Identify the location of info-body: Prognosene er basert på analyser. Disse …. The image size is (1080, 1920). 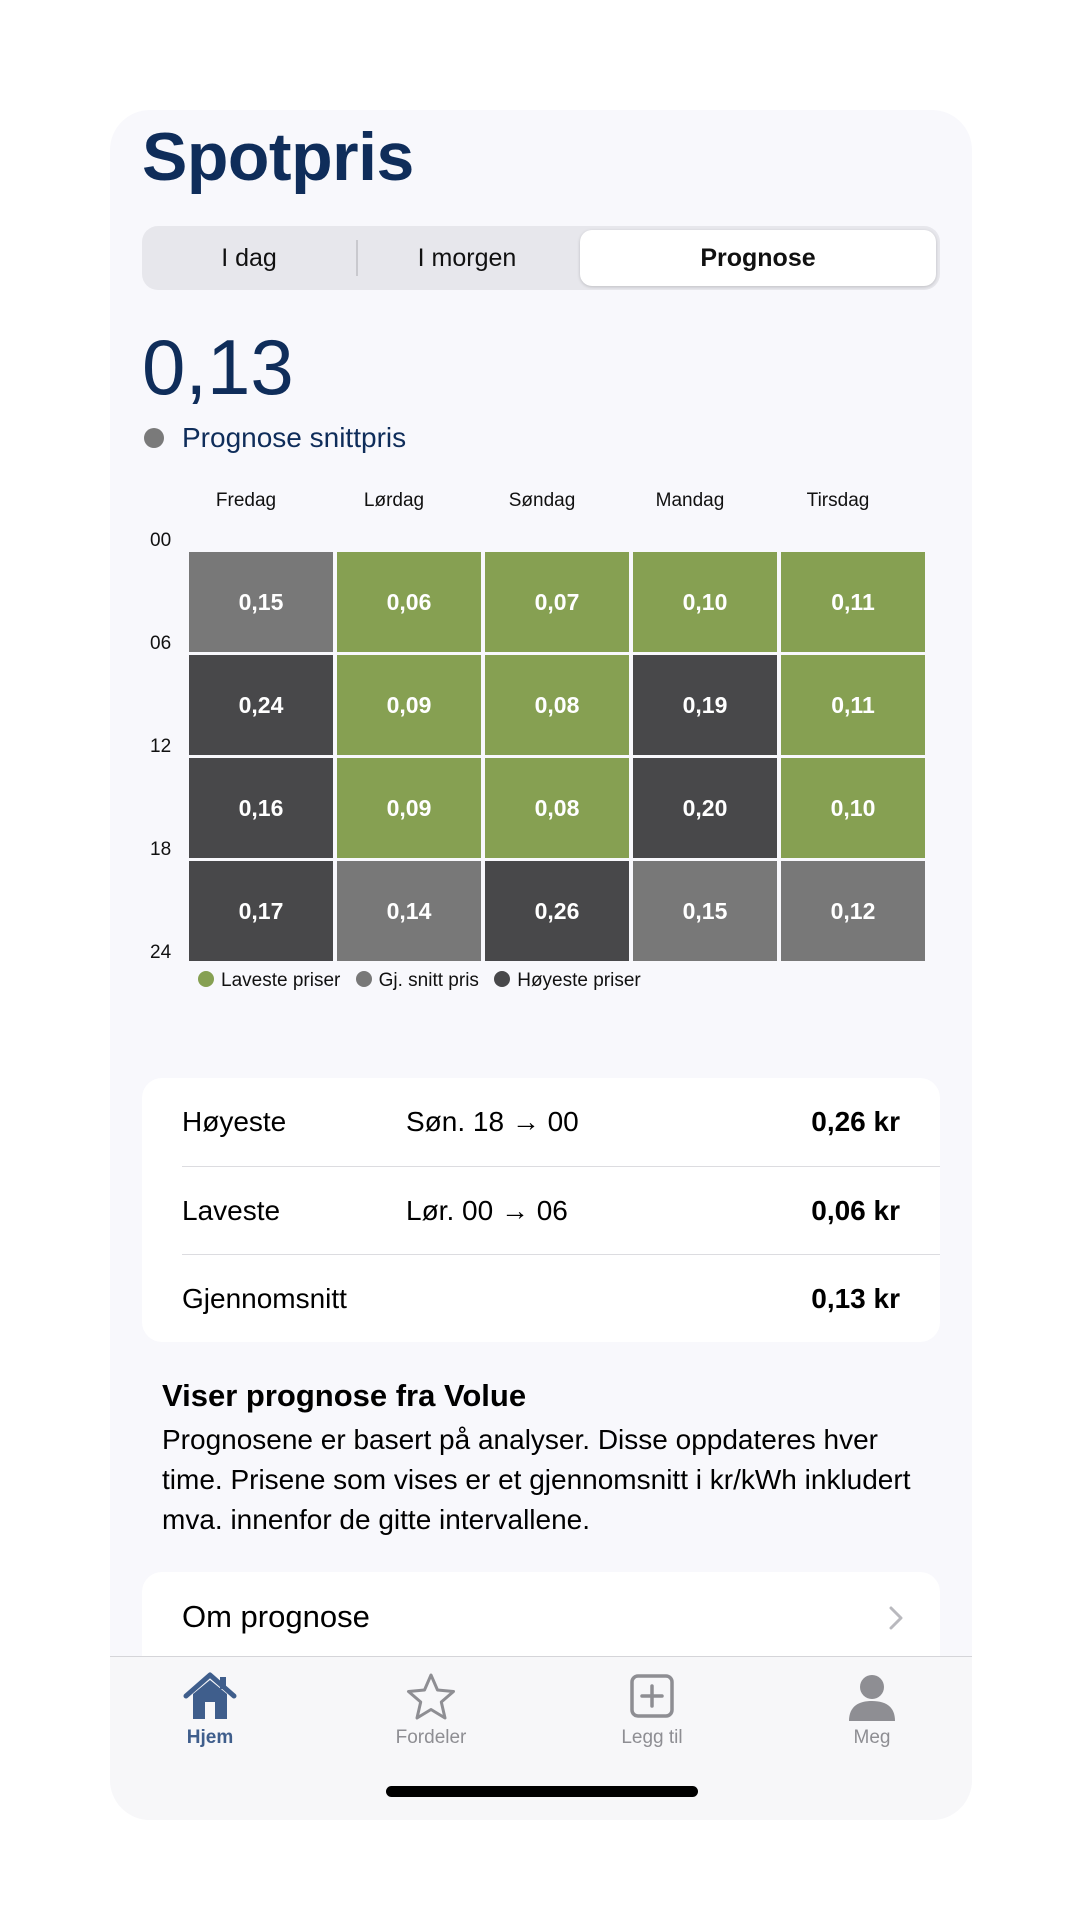
(536, 1479).